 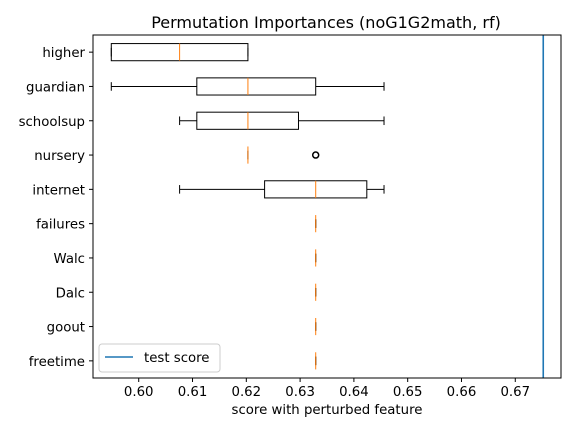 I want to click on x-tick-label: 0.65, so click(x=408, y=392).